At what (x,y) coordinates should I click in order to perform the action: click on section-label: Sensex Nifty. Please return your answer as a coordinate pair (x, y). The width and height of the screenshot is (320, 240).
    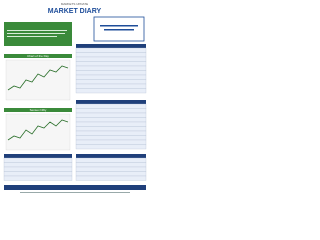
    Looking at the image, I should click on (38, 110).